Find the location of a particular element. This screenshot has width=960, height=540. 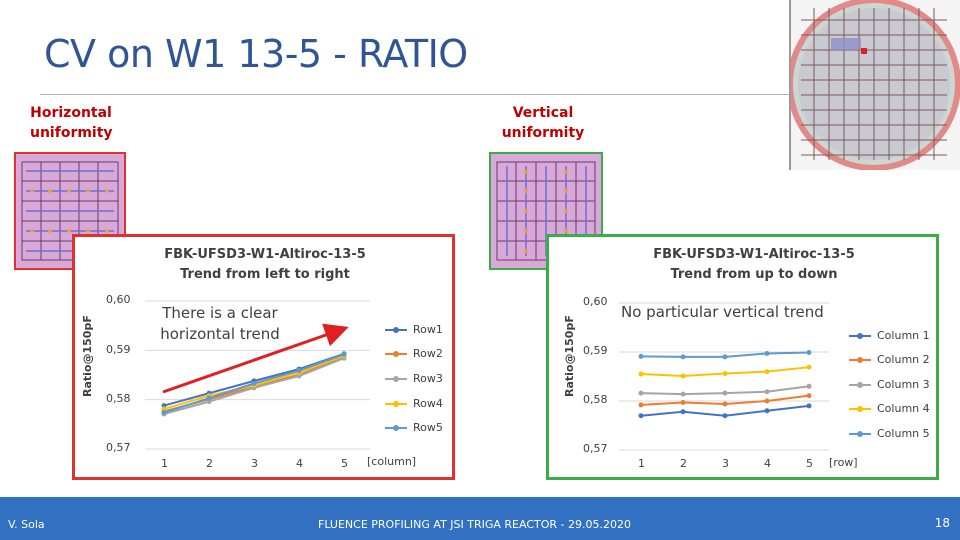

legend-item: Column 2 is located at coordinates (889, 359).